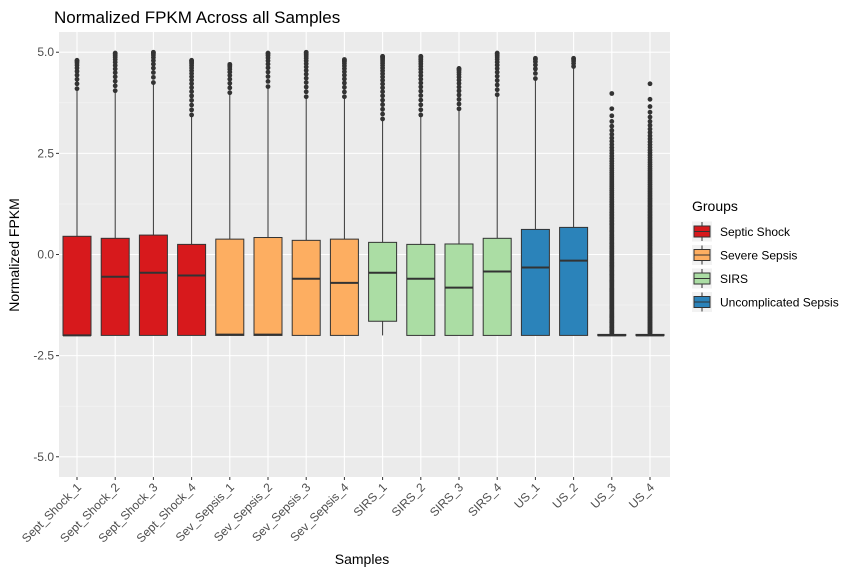 The image size is (862, 574). I want to click on legend-item-severe-sepsis: Severe Sepsis, so click(744, 255).